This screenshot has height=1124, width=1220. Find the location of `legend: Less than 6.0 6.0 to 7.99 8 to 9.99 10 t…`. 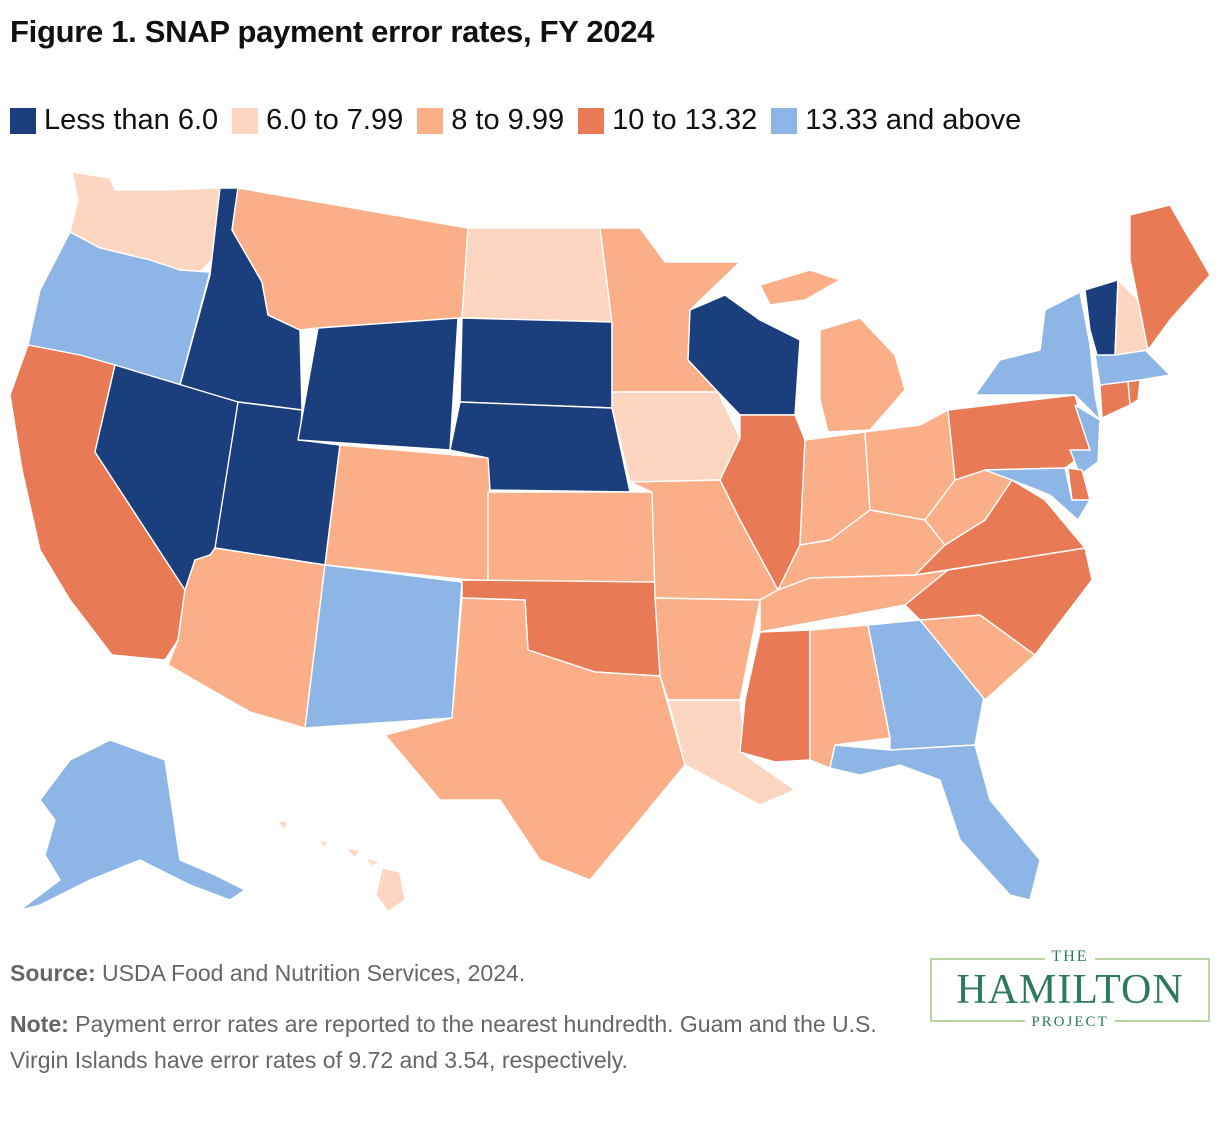

legend: Less than 6.0 6.0 to 7.99 8 to 9.99 10 t… is located at coordinates (522, 120).